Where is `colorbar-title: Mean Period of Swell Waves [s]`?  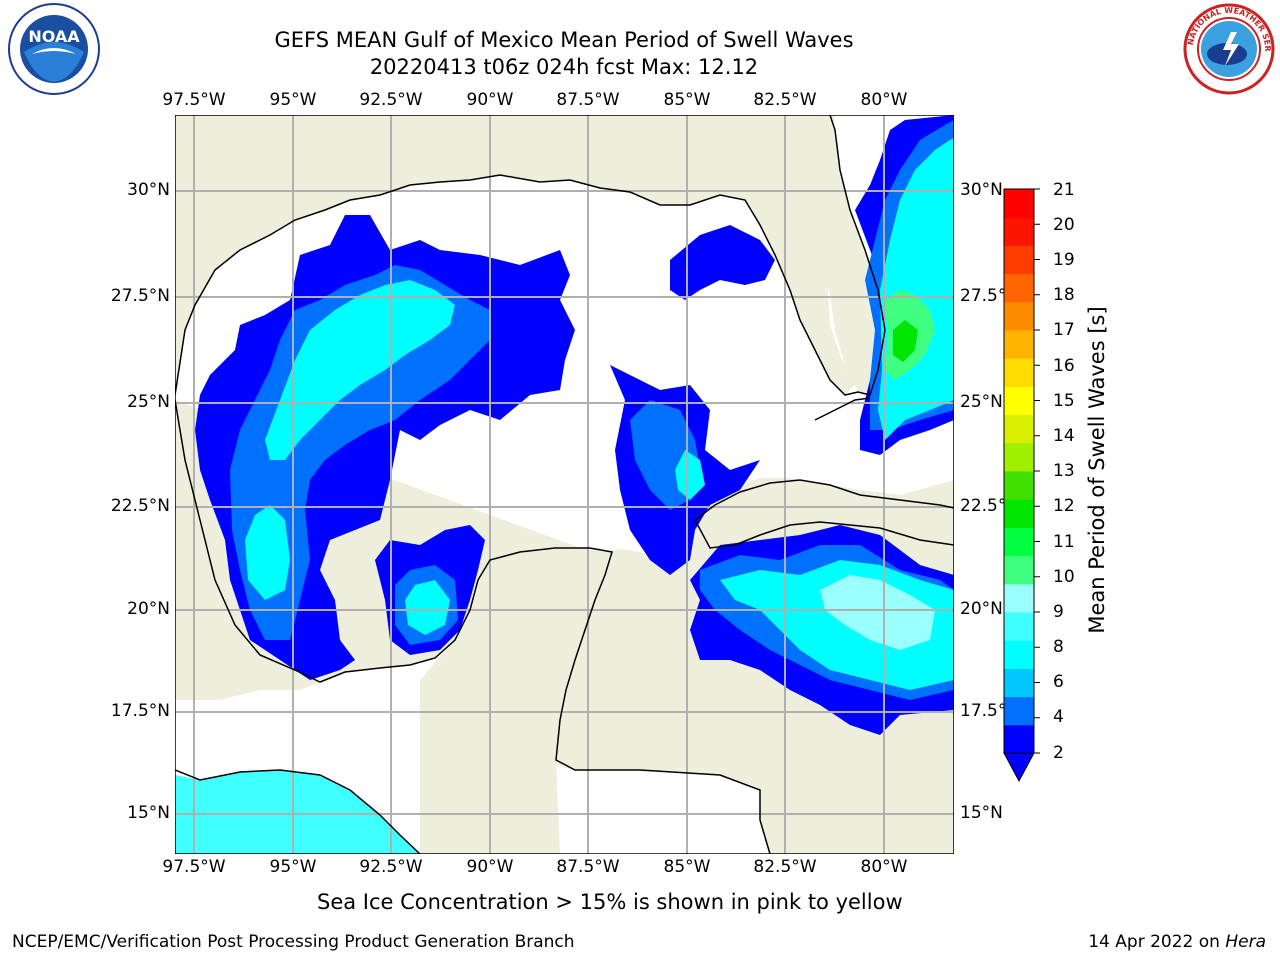 colorbar-title: Mean Period of Swell Waves [s] is located at coordinates (1097, 470).